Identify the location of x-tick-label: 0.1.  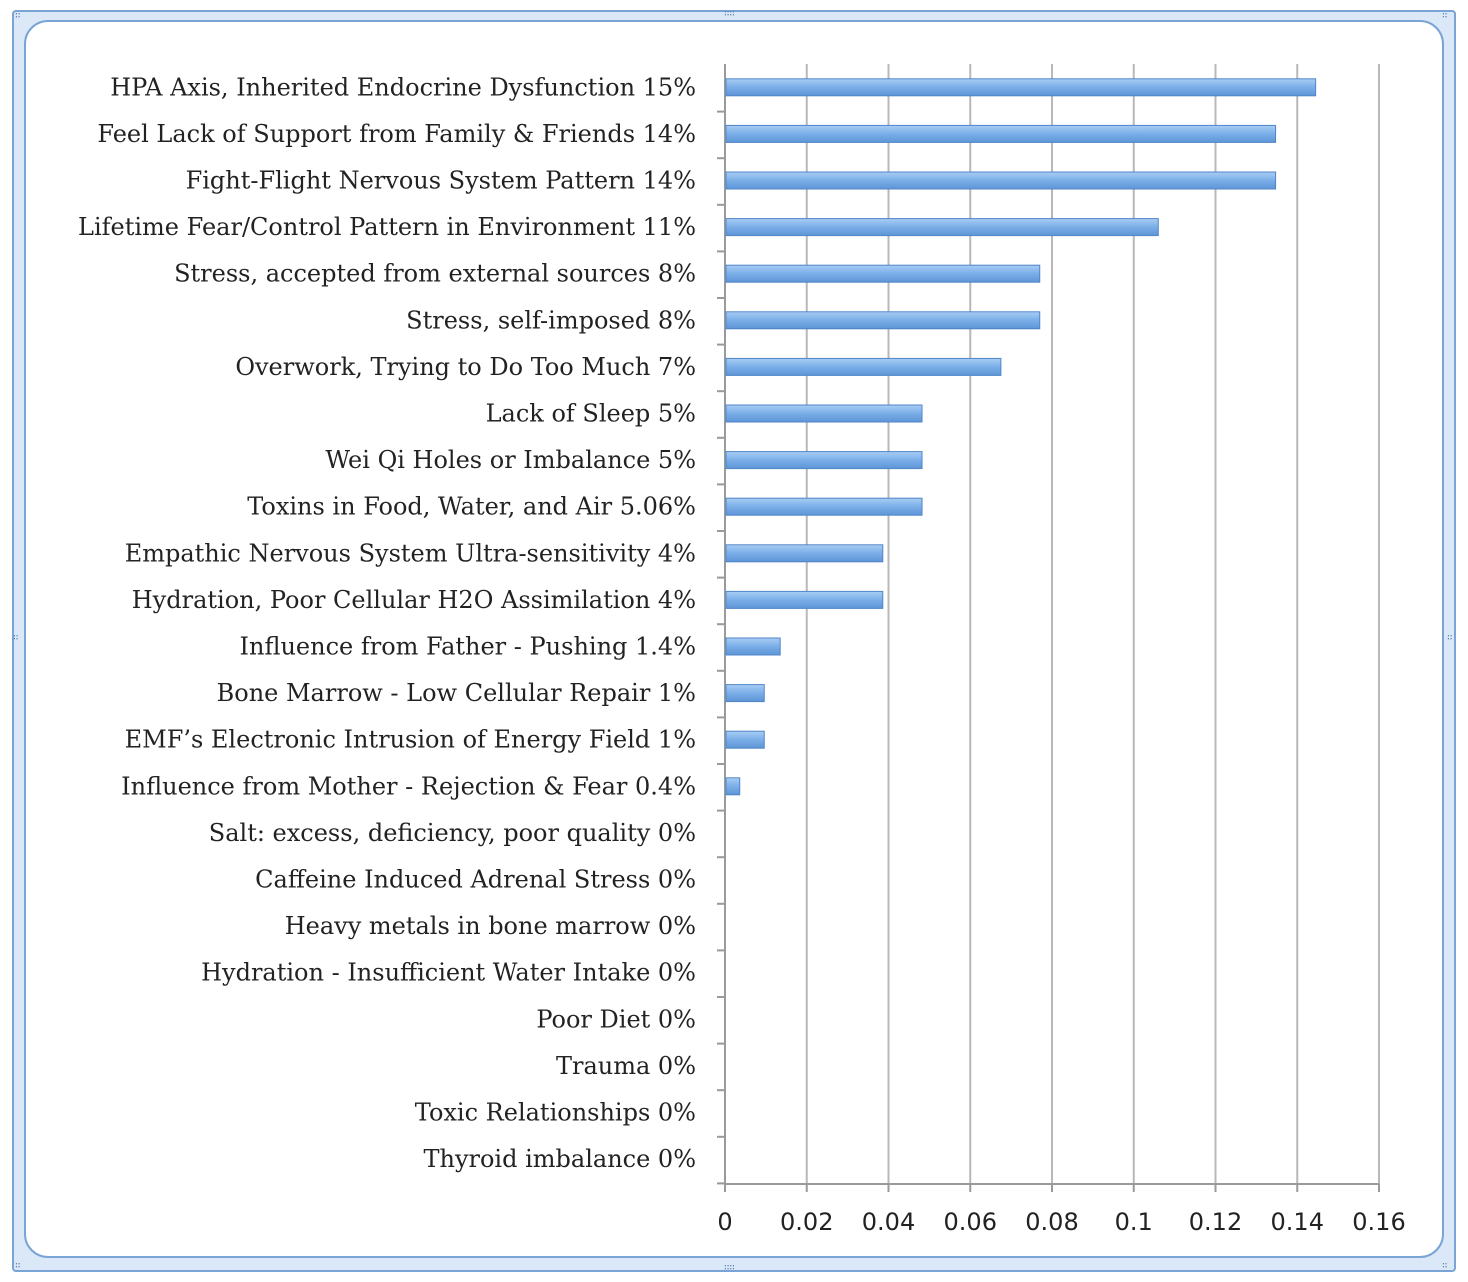
(1134, 1222).